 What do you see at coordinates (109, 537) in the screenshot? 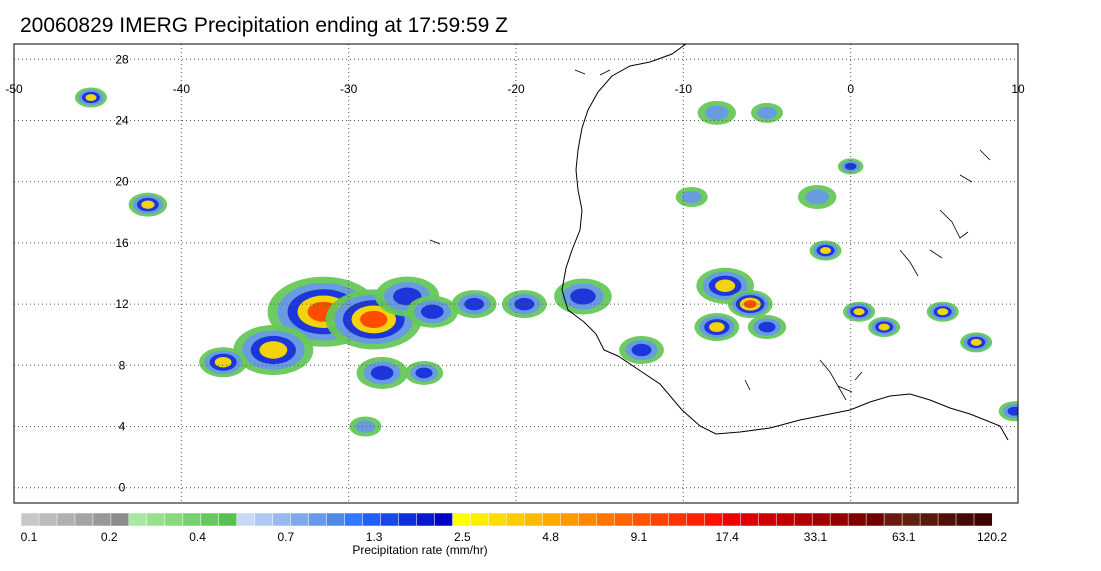
I see `colorbar-tick-label: 0.2` at bounding box center [109, 537].